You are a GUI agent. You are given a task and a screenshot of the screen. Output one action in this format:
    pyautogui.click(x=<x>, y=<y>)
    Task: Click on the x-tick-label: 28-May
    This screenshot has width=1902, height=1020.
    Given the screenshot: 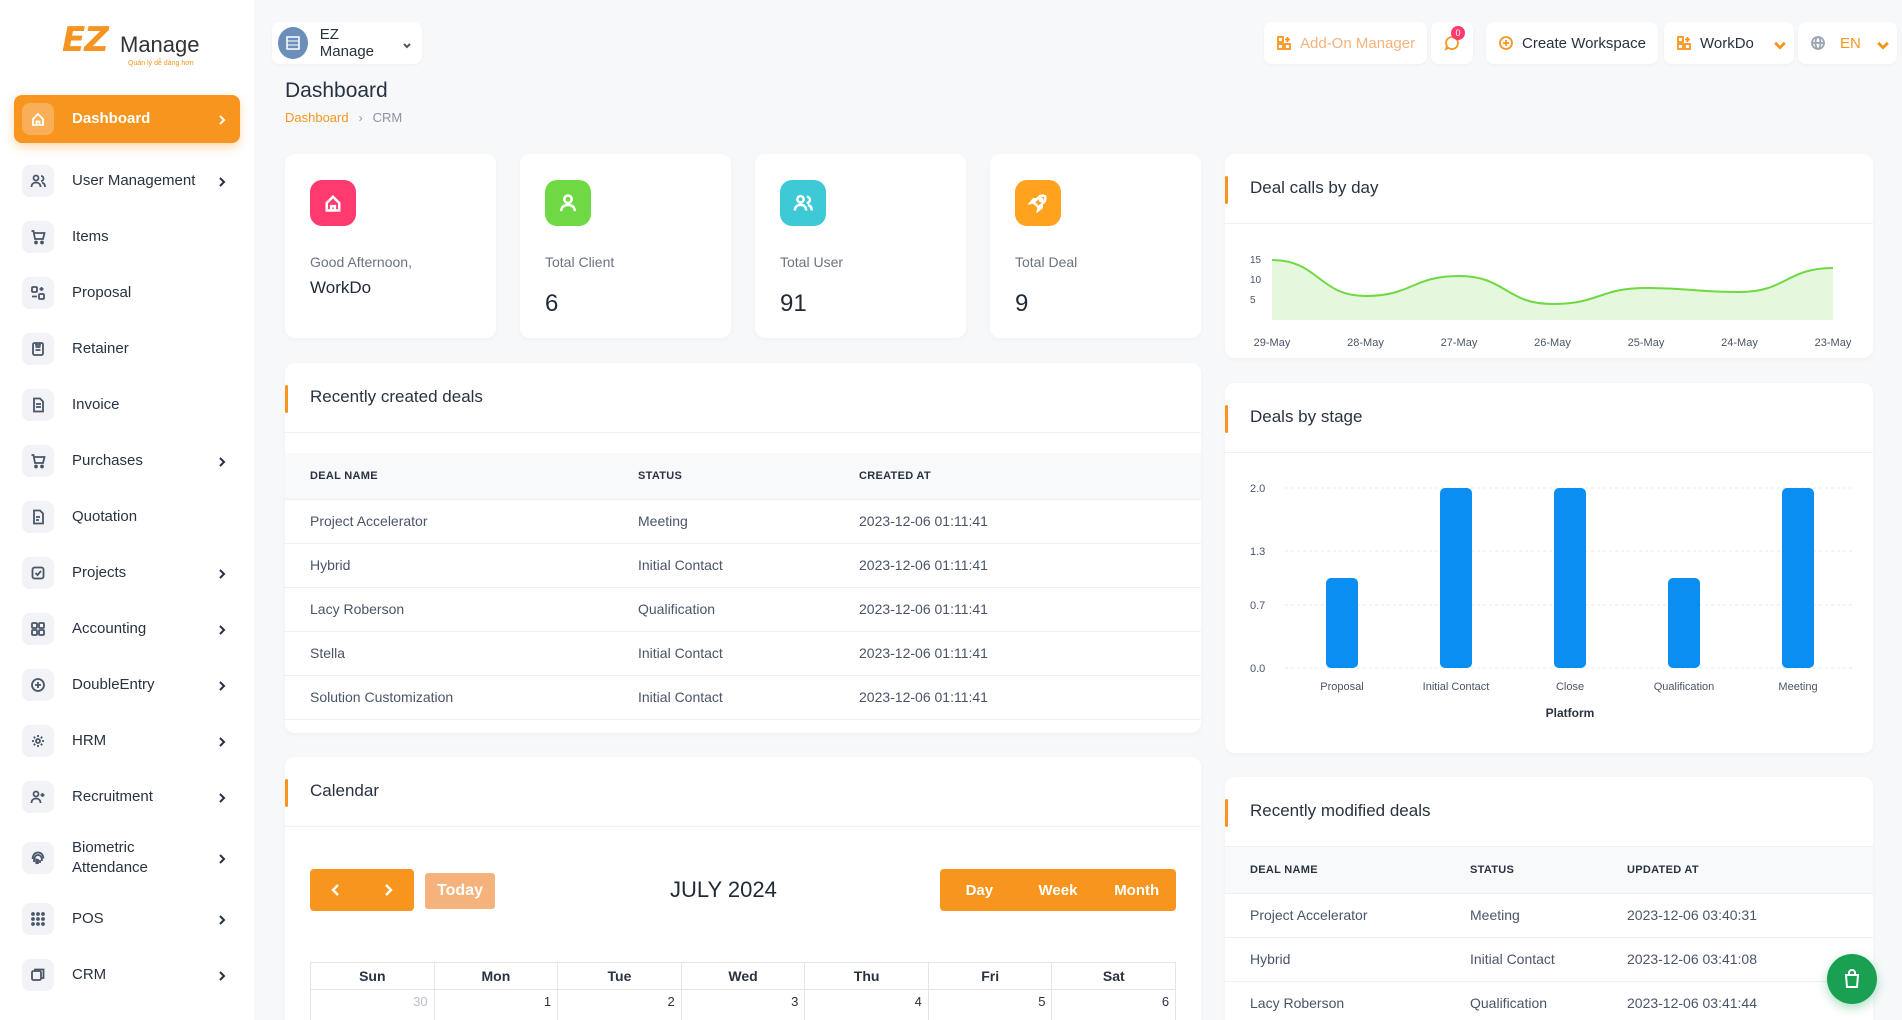 What is the action you would take?
    pyautogui.click(x=1365, y=343)
    